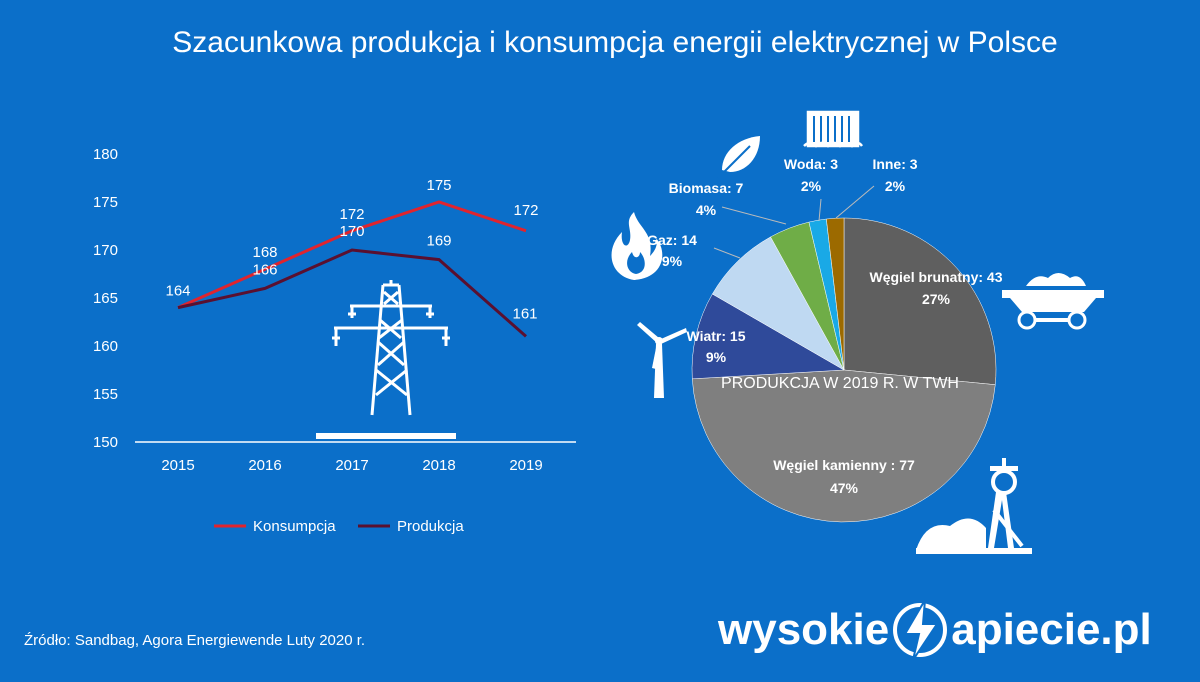  What do you see at coordinates (706, 210) in the screenshot?
I see `slice-pct-biomasa: 4%` at bounding box center [706, 210].